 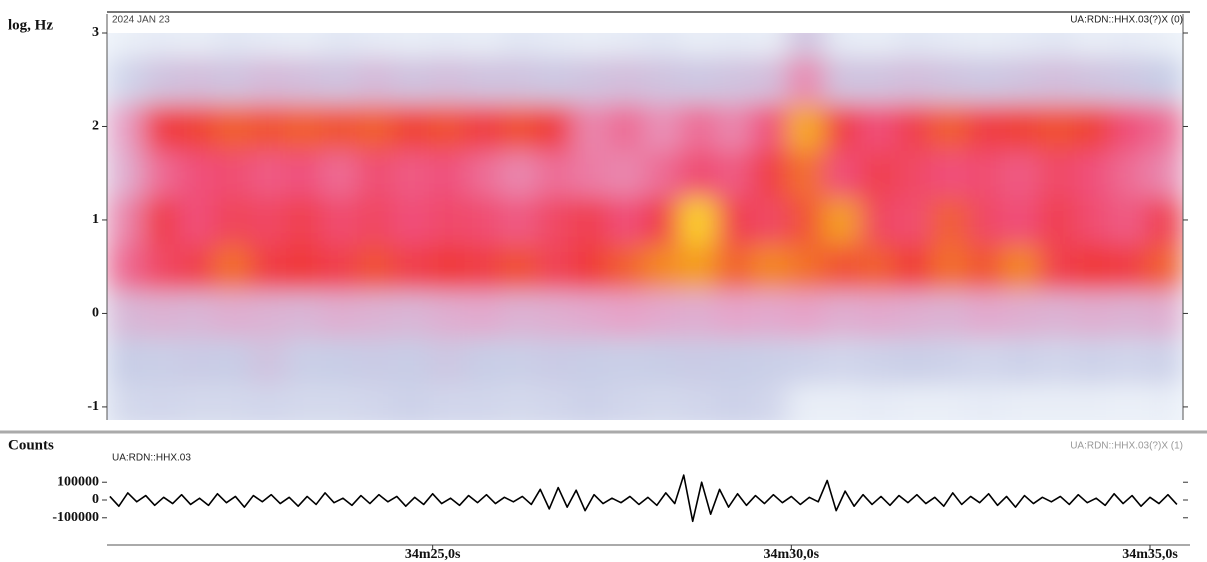 I want to click on y-tick-label: 3, so click(x=95, y=32).